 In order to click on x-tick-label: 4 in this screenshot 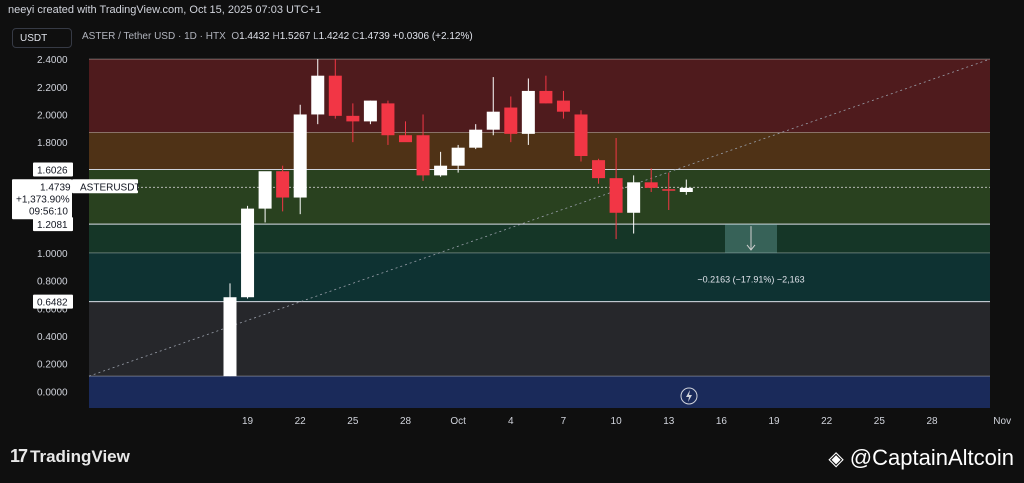, I will do `click(511, 421)`.